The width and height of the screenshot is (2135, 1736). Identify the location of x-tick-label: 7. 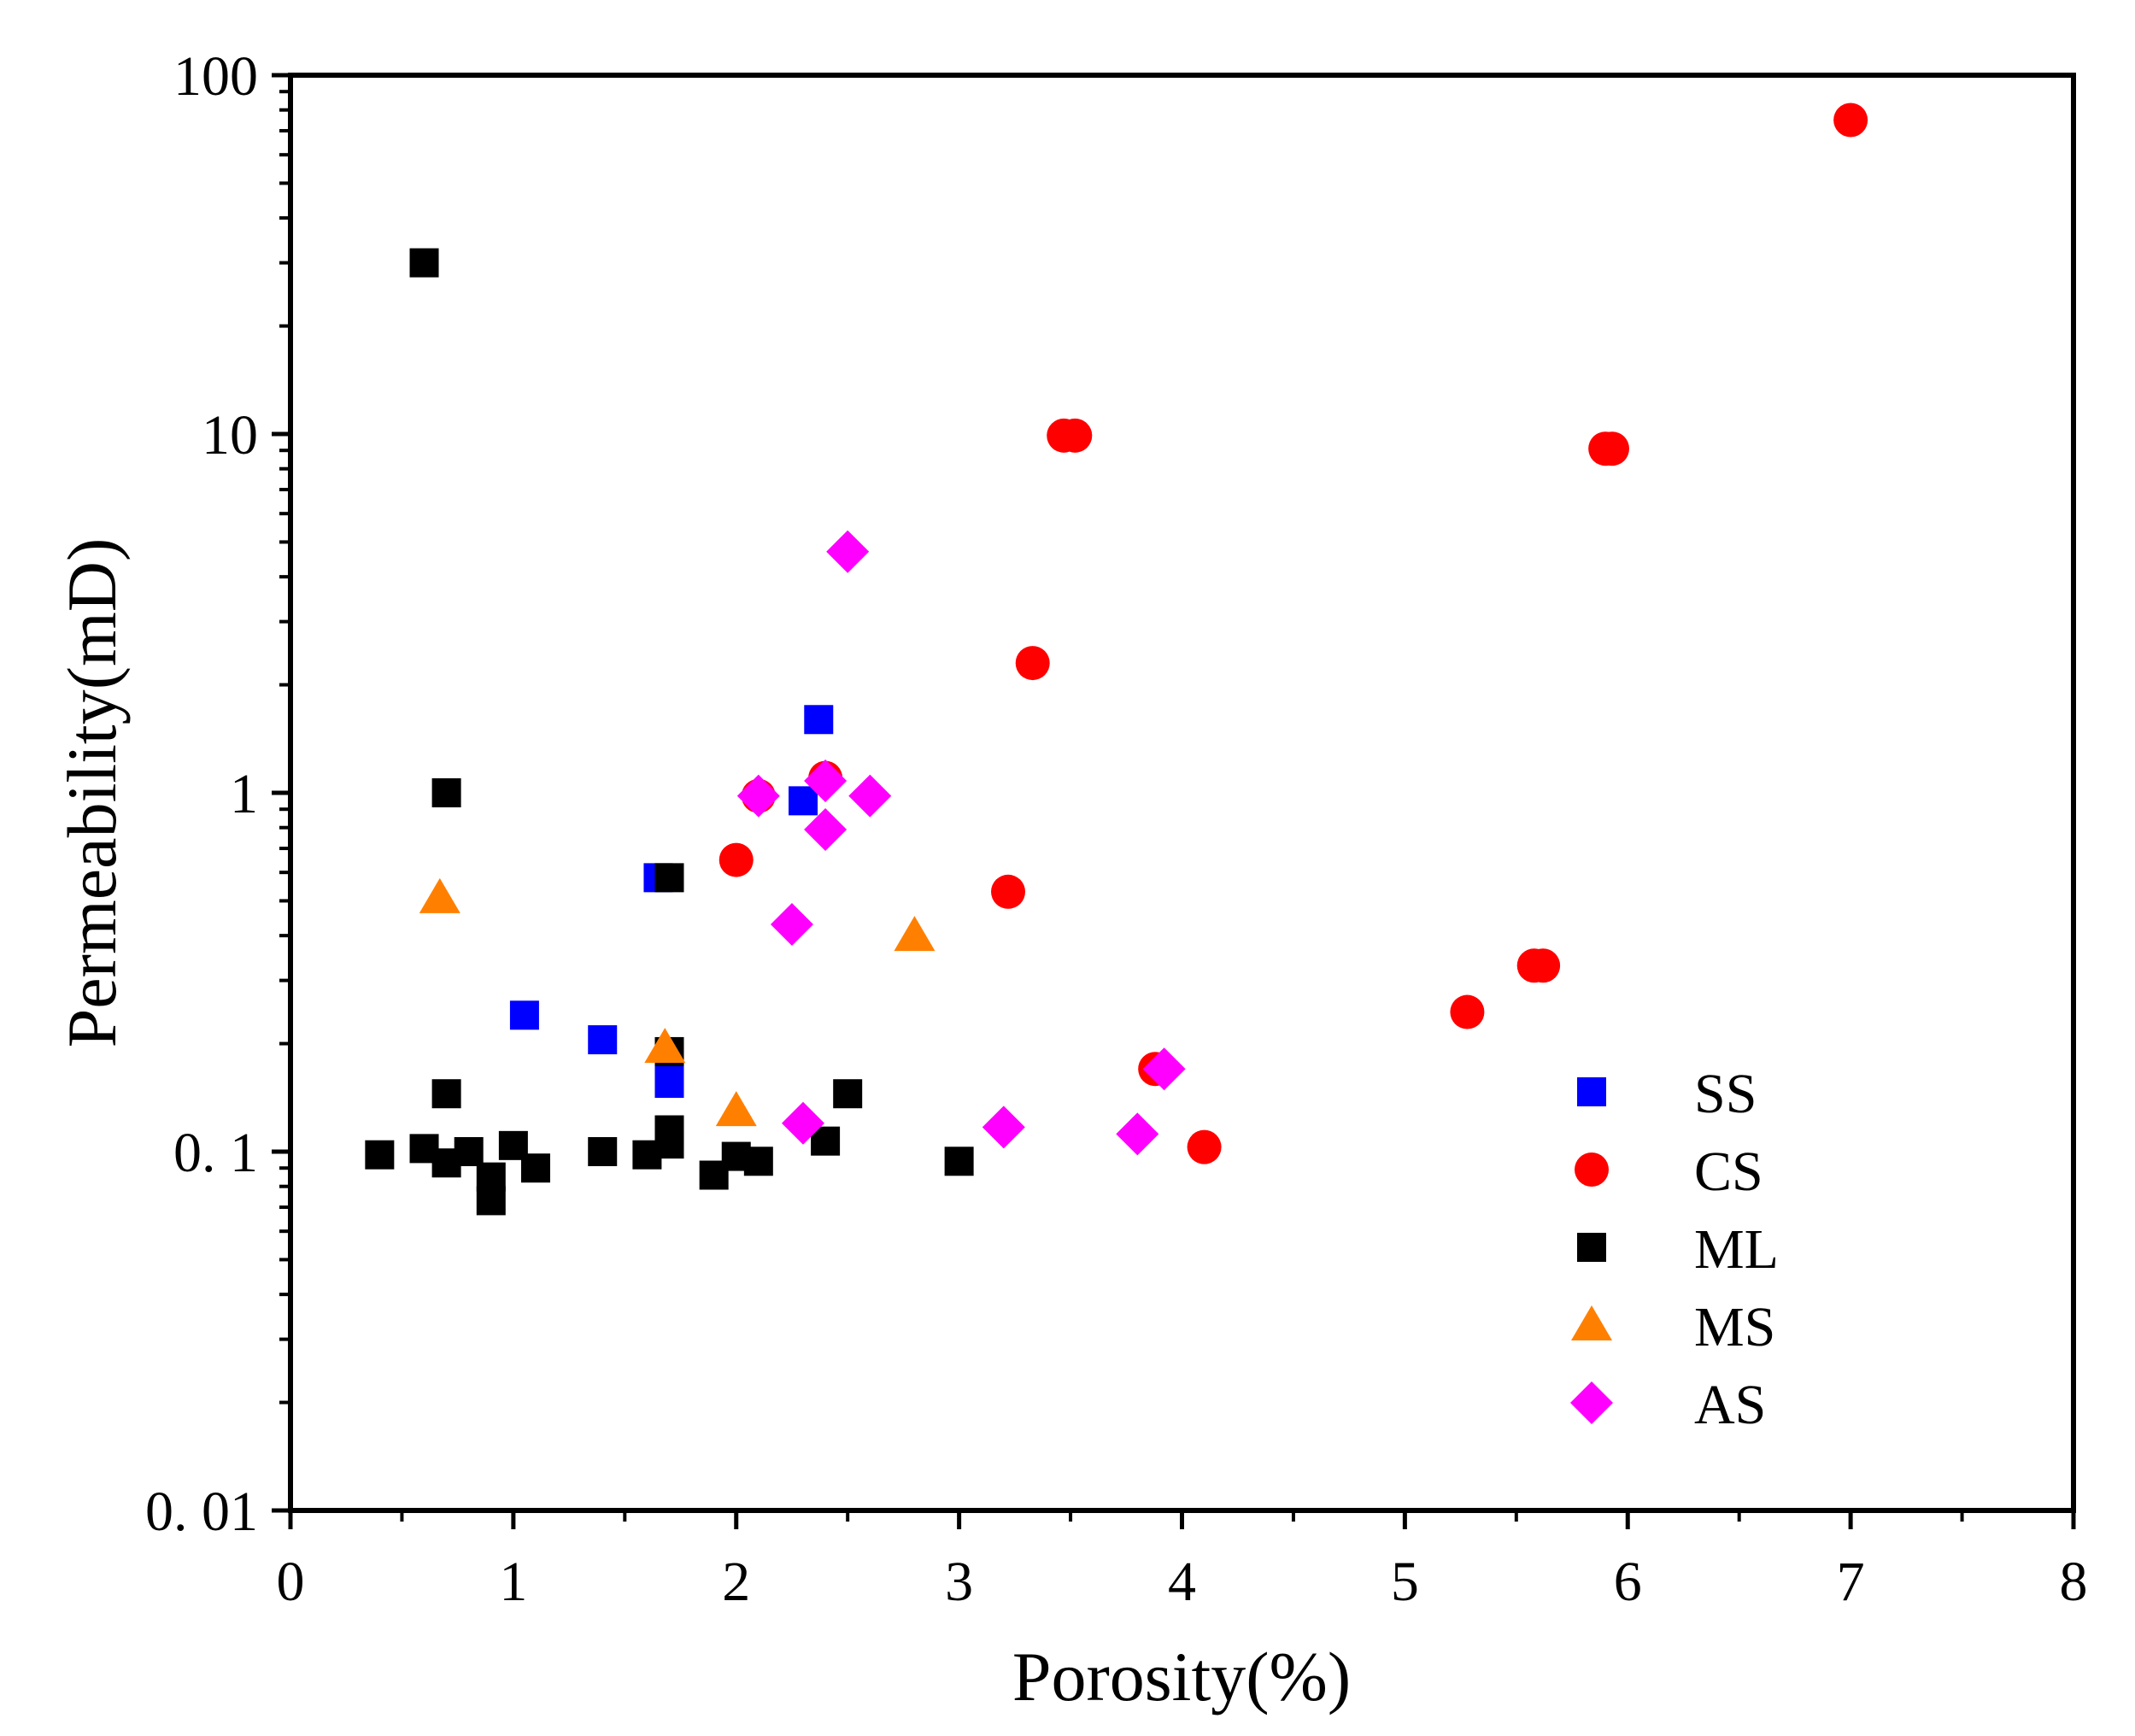
(1851, 1582).